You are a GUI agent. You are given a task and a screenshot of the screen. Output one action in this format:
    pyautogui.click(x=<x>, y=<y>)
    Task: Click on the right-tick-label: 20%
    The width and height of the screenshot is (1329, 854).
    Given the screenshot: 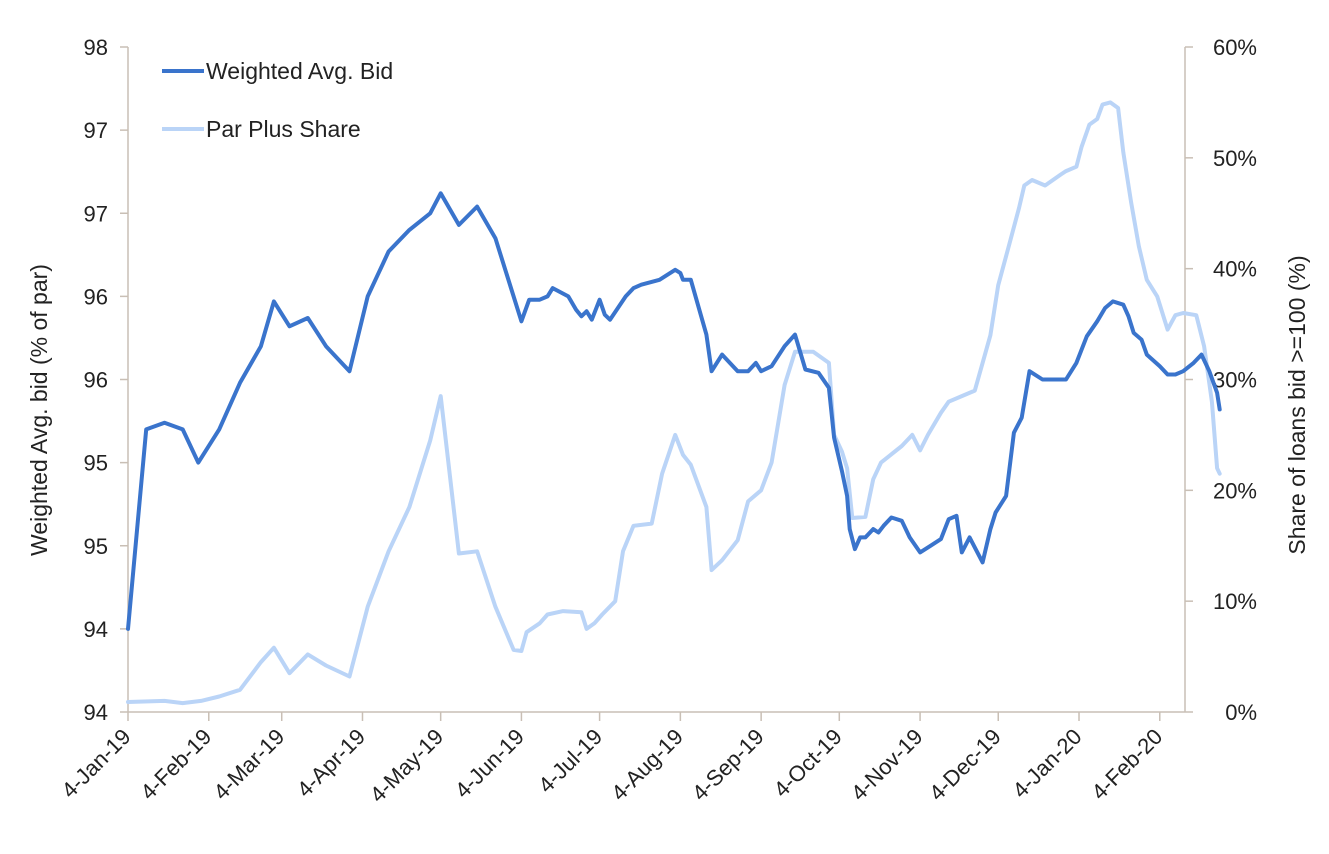 What is the action you would take?
    pyautogui.click(x=1235, y=490)
    